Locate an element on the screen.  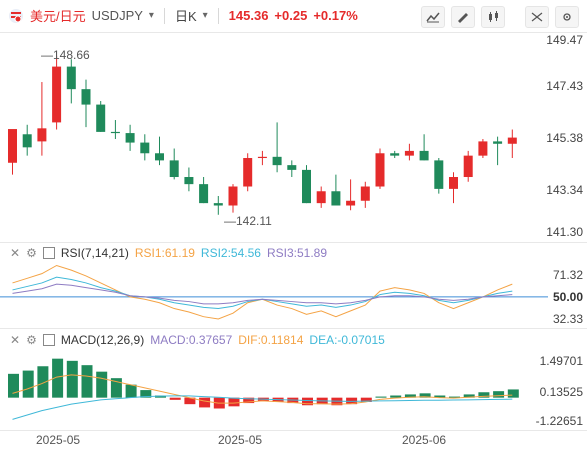
price-axis-label: 147.43 is located at coordinates (564, 86).